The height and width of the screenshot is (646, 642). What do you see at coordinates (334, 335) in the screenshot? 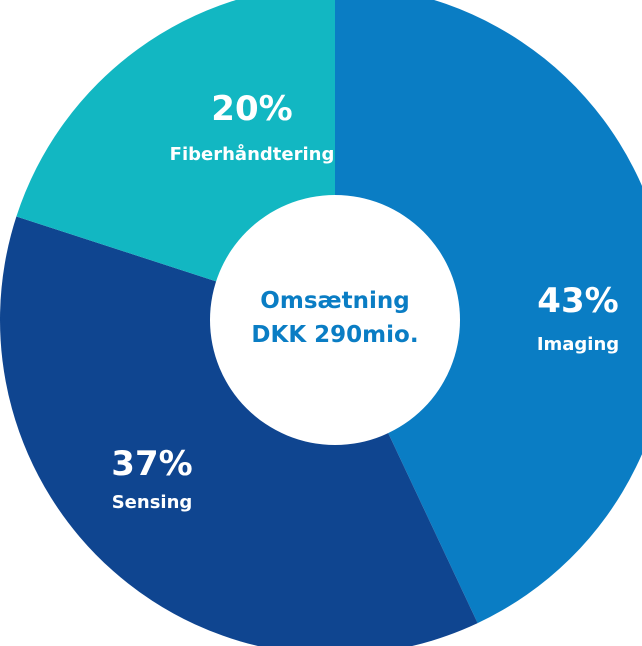
I see `center-value: DKK 290mio.` at bounding box center [334, 335].